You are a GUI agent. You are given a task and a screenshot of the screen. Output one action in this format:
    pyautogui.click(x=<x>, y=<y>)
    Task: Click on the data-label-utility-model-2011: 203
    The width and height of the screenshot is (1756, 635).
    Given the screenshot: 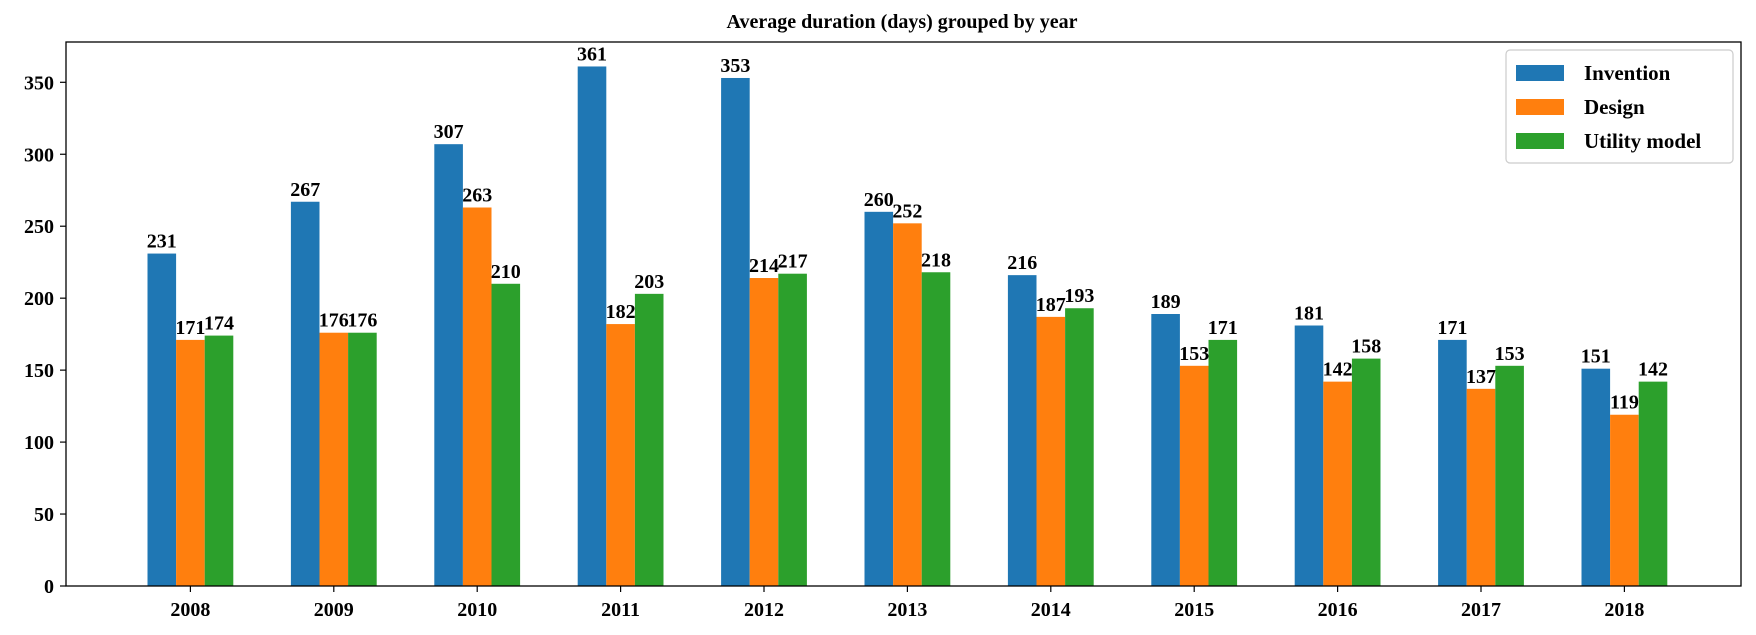 What is the action you would take?
    pyautogui.click(x=649, y=282)
    